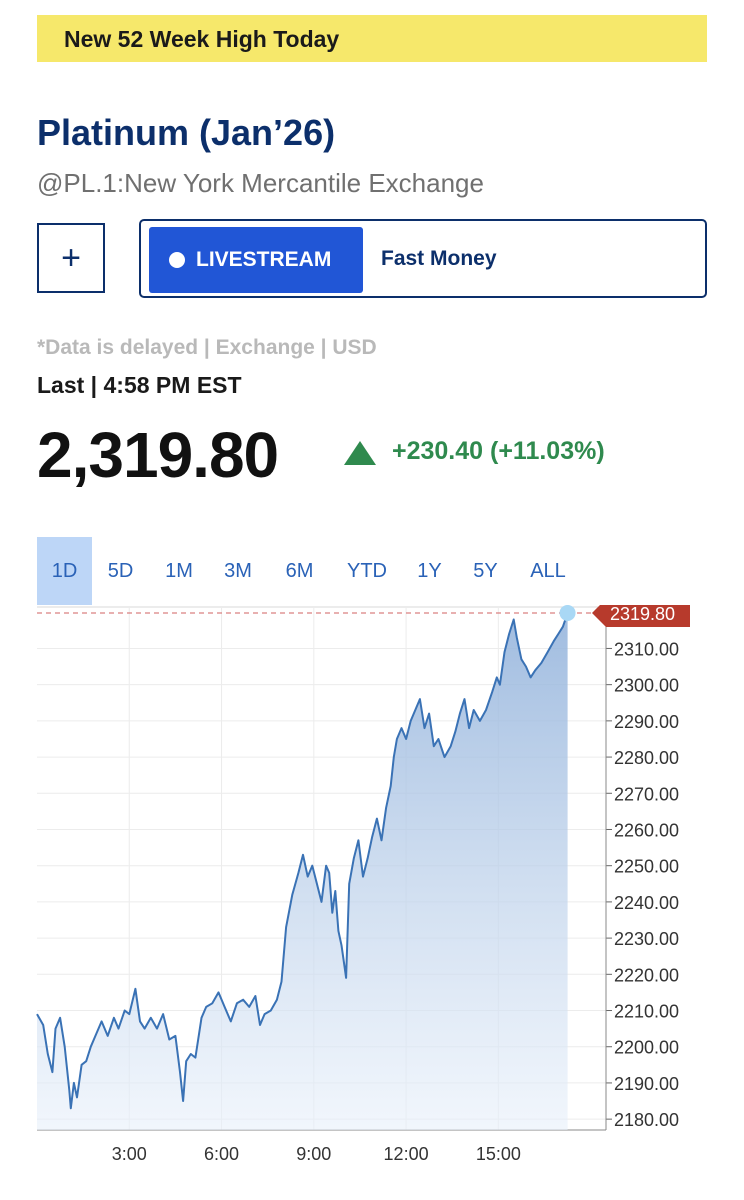 The width and height of the screenshot is (744, 1200). I want to click on y-tick-label: 2250.00, so click(646, 867).